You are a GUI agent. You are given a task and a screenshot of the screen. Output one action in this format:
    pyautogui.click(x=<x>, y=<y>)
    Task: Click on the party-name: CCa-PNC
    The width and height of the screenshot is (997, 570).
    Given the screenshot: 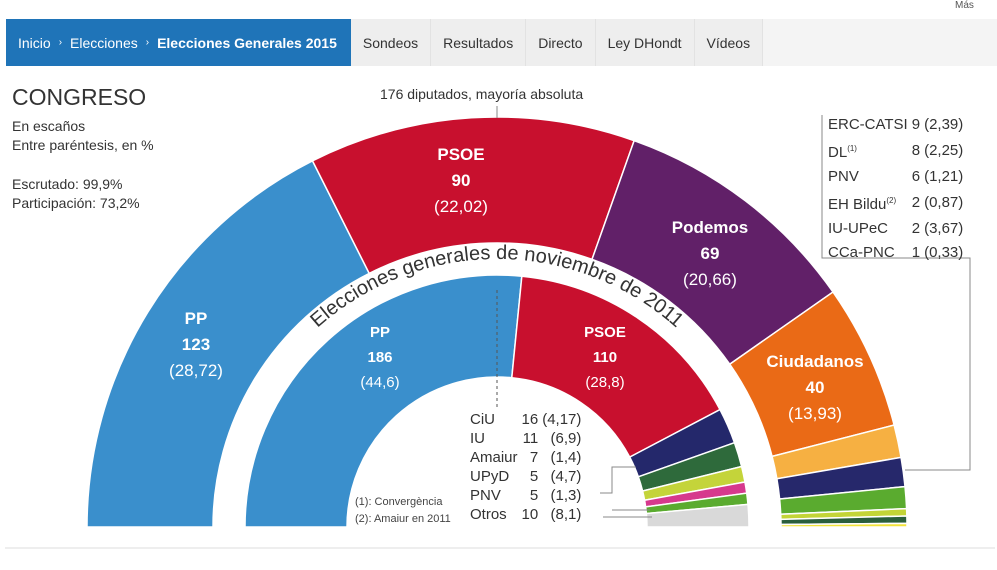 What is the action you would take?
    pyautogui.click(x=861, y=252)
    